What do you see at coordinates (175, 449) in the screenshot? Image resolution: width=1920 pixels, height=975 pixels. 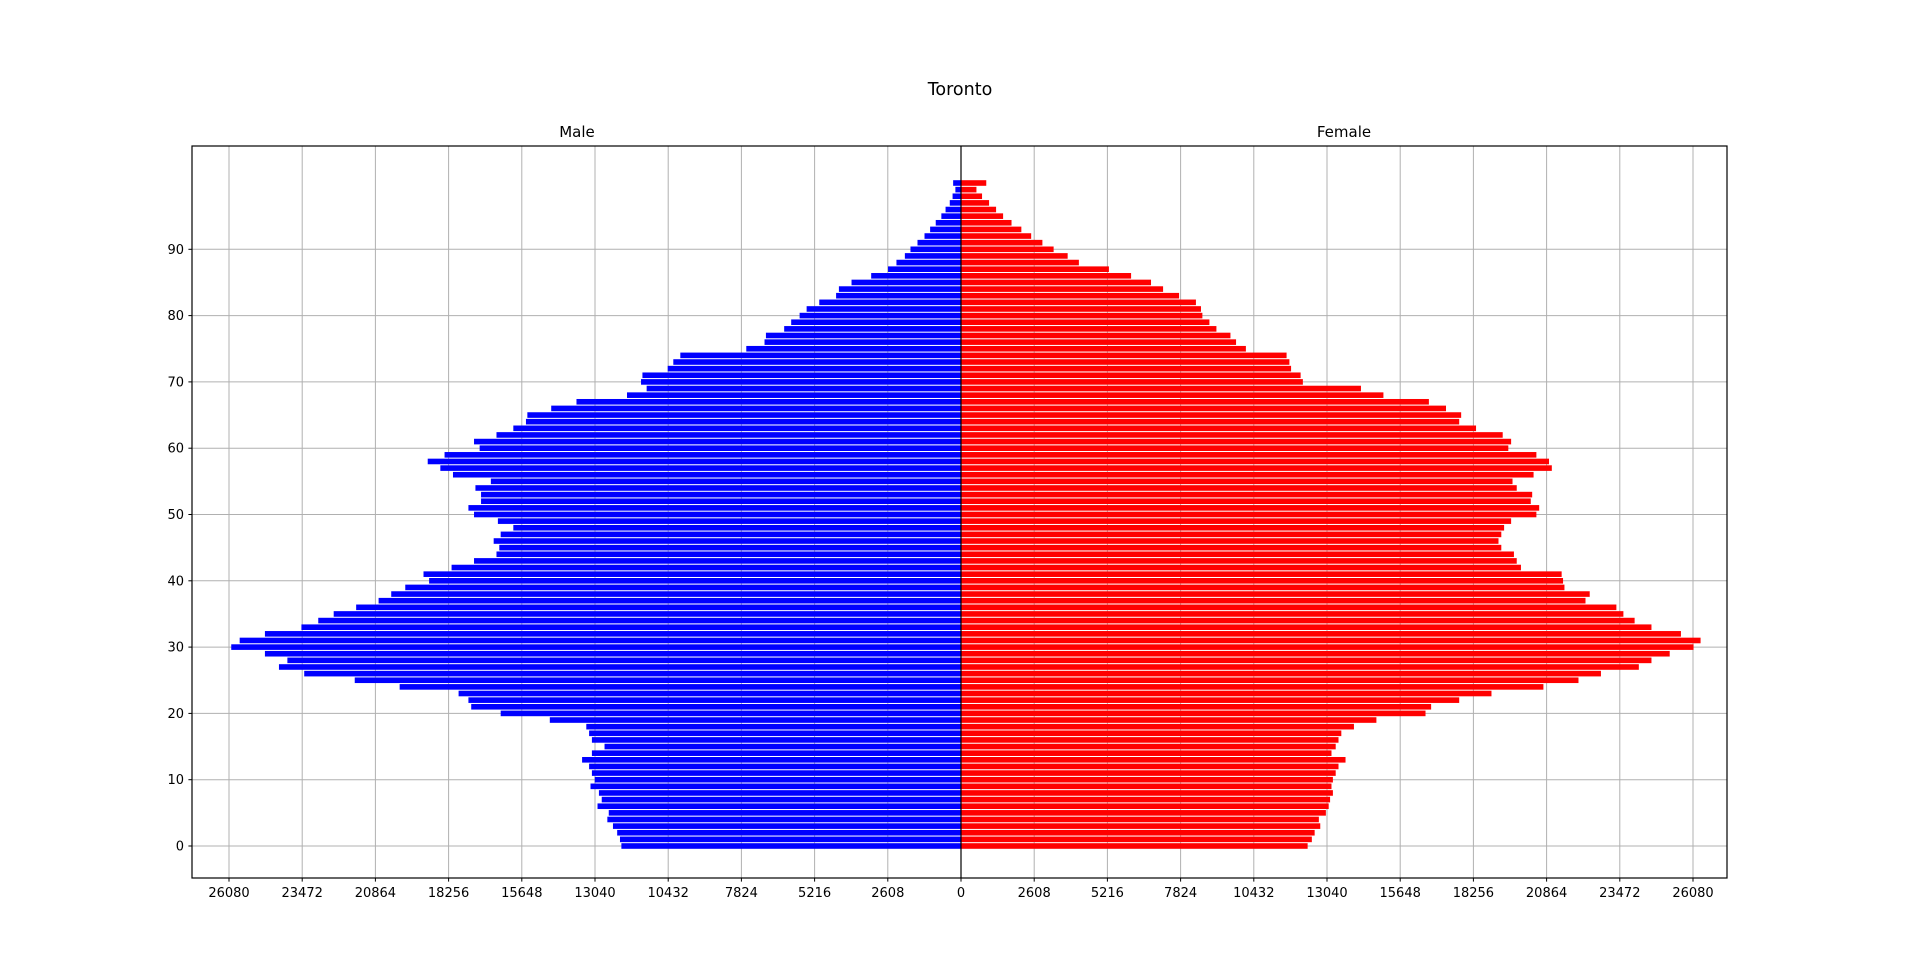 I see `y-tick-label: 60` at bounding box center [175, 449].